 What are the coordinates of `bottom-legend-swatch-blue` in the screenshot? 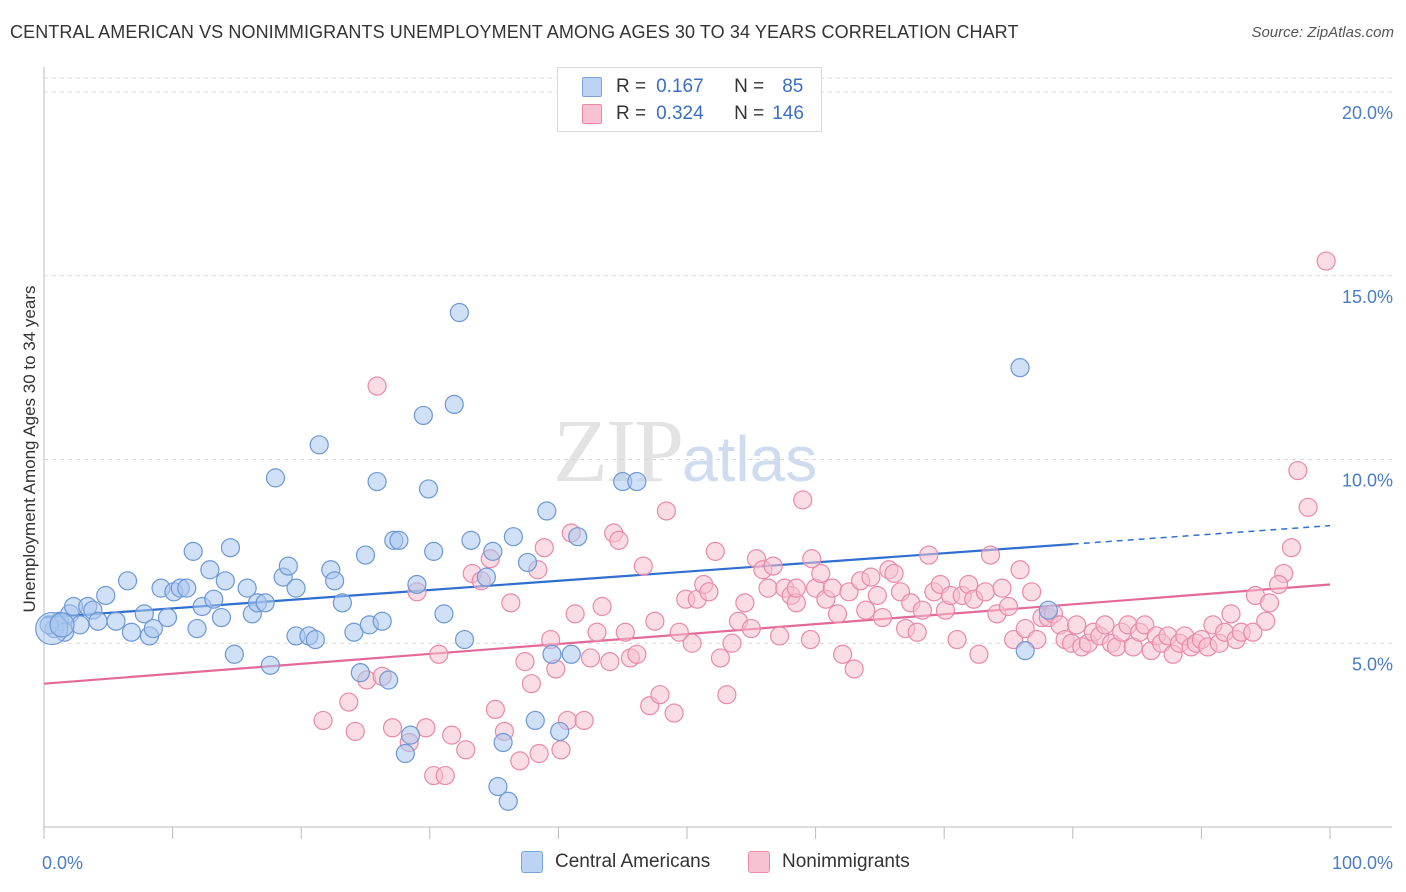 It's located at (532, 862).